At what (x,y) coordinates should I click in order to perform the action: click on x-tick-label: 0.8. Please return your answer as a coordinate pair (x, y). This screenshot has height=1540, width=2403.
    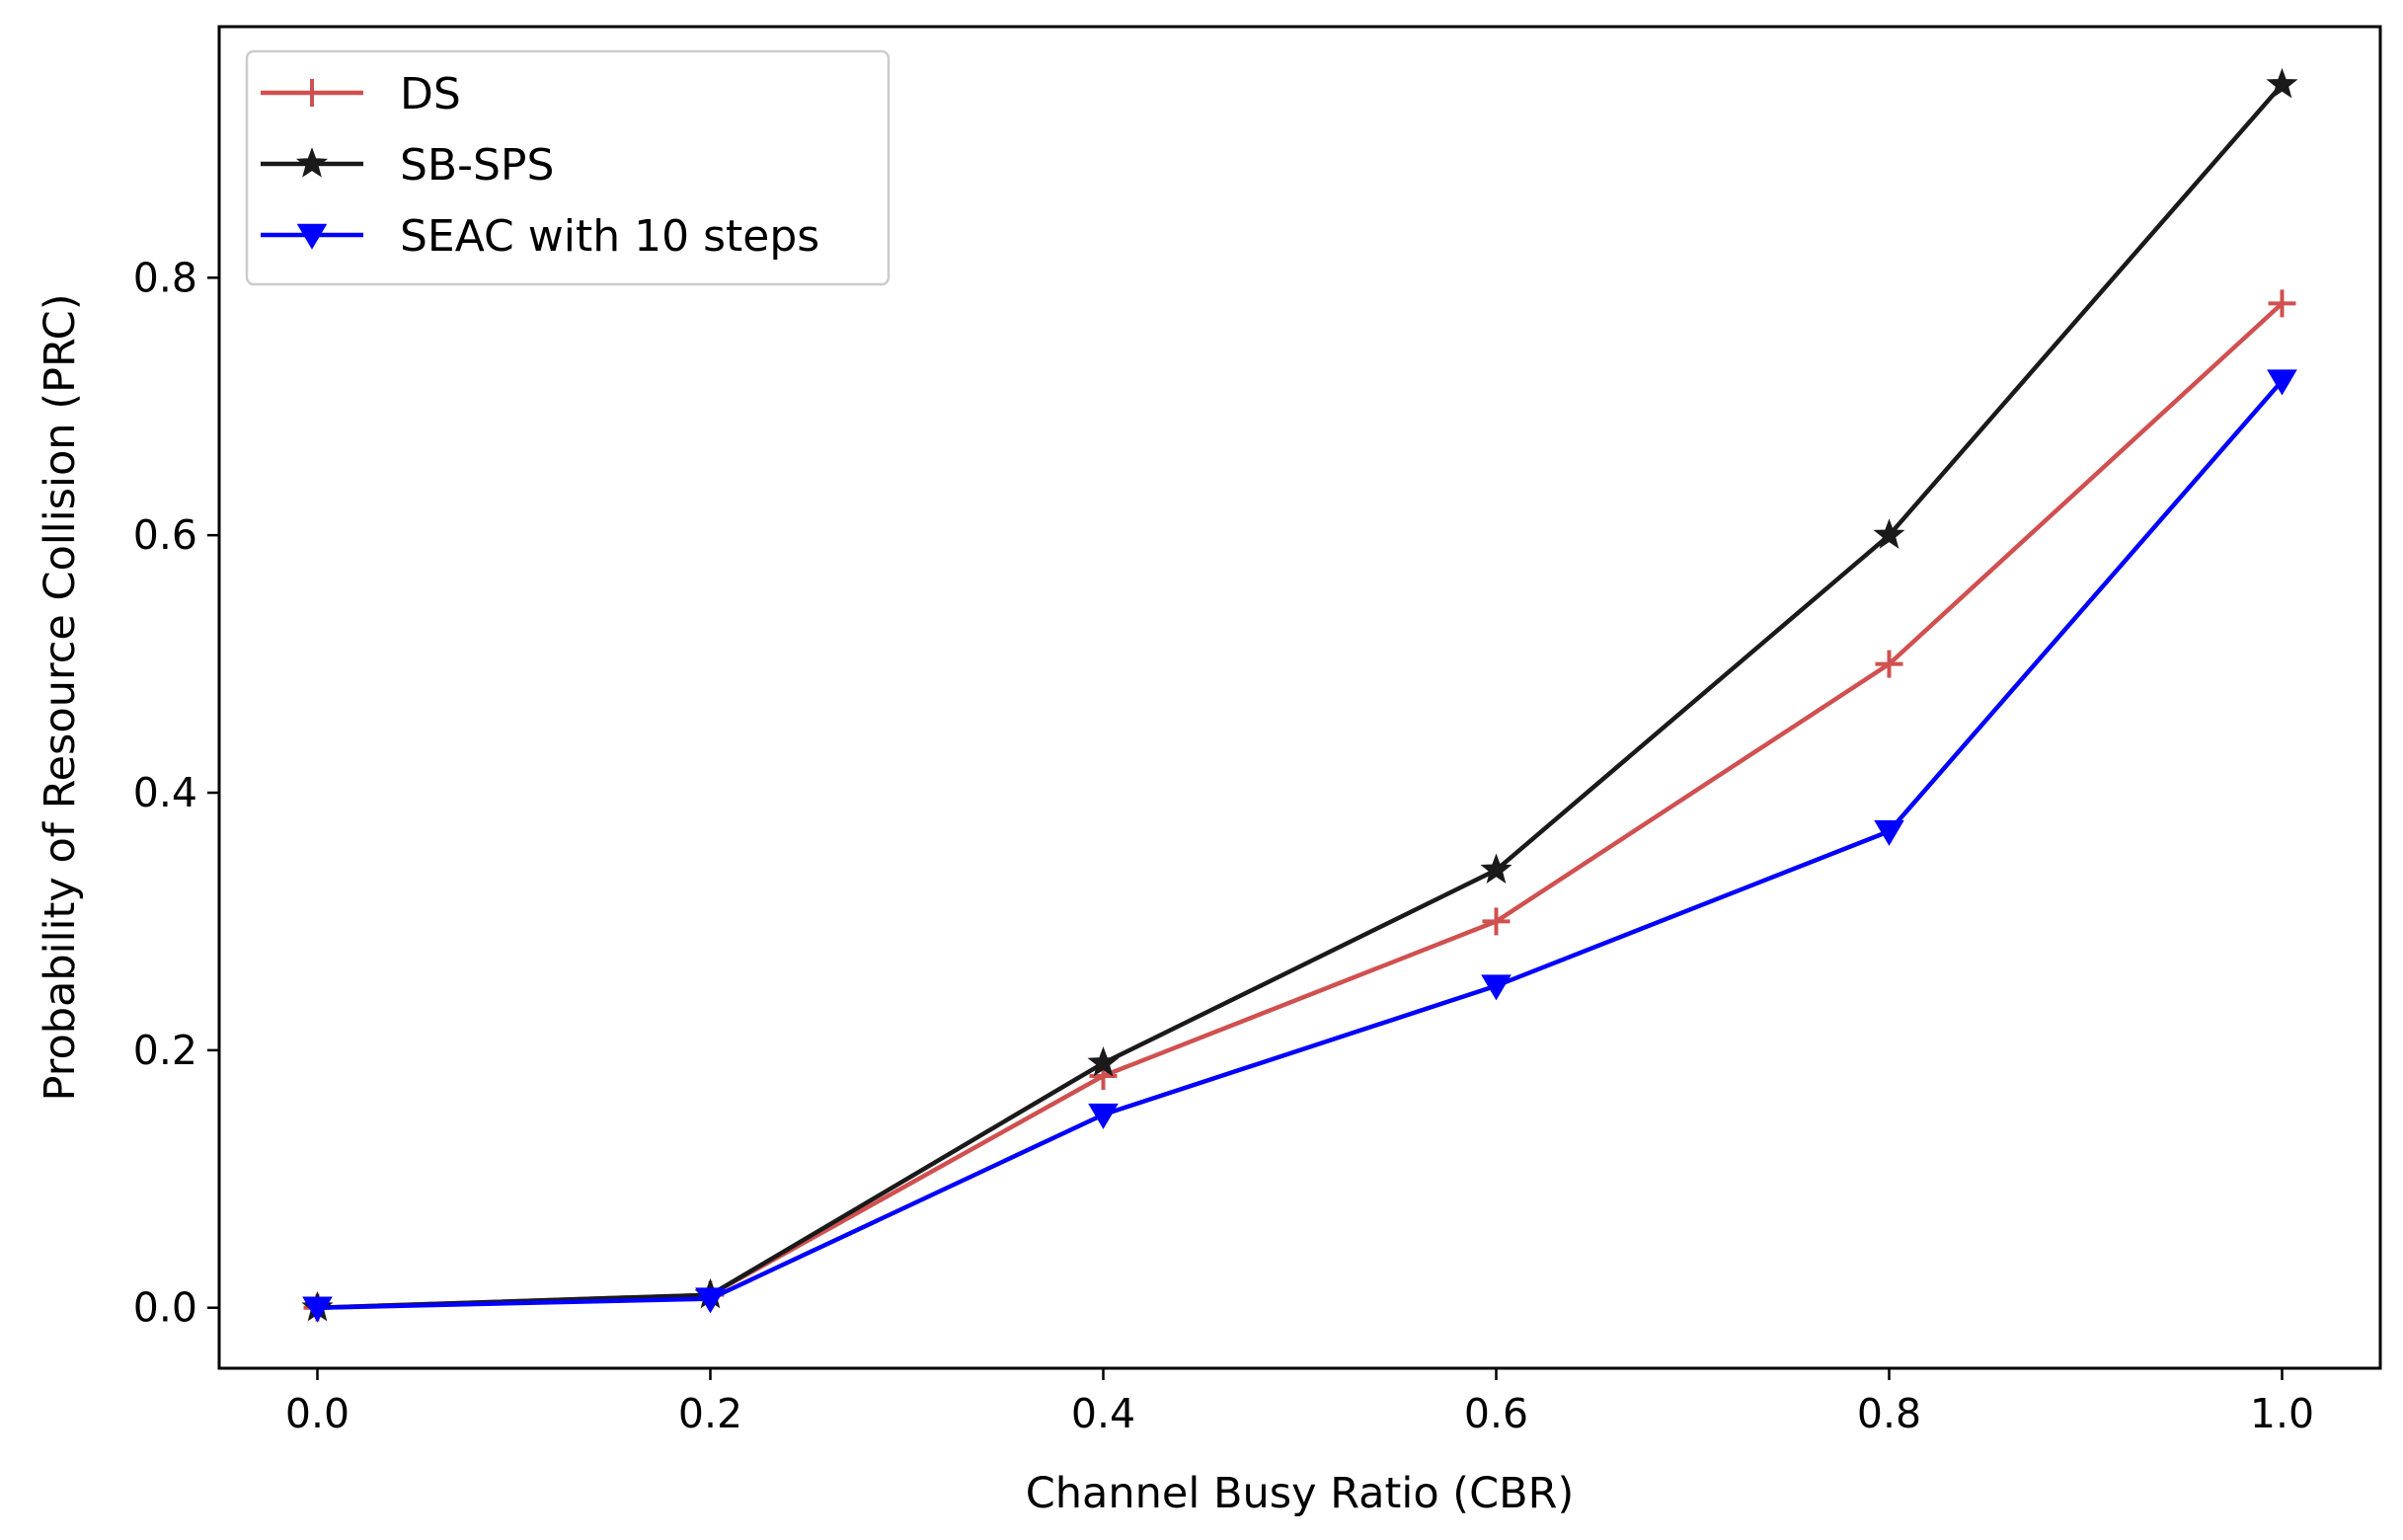
    Looking at the image, I should click on (1889, 1413).